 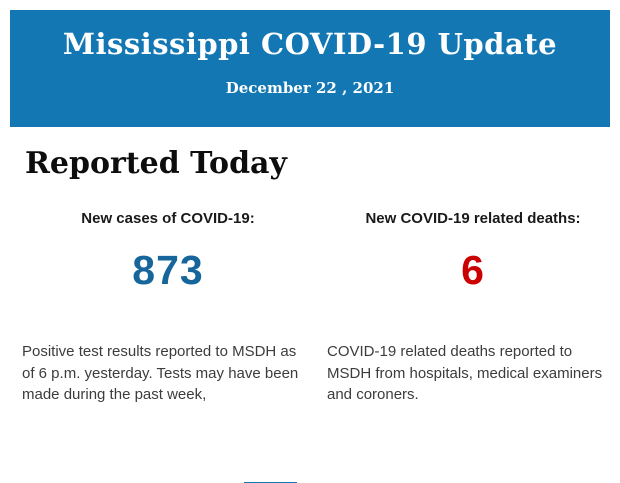 I want to click on newsletter-date: December 22 , 2021, so click(x=310, y=88).